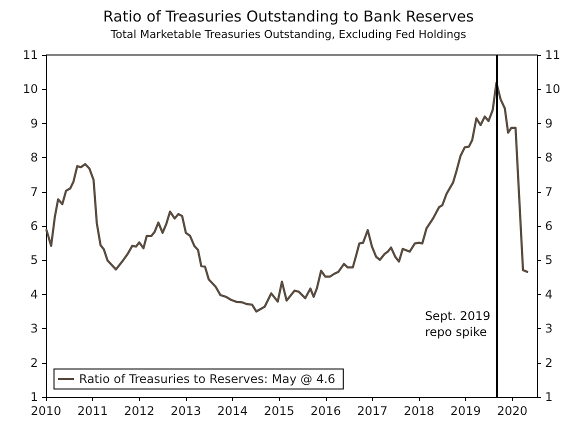 This screenshot has width=577, height=421. Describe the element at coordinates (457, 324) in the screenshot. I see `ref-line-label: Sept. 2019 repo spike` at that location.